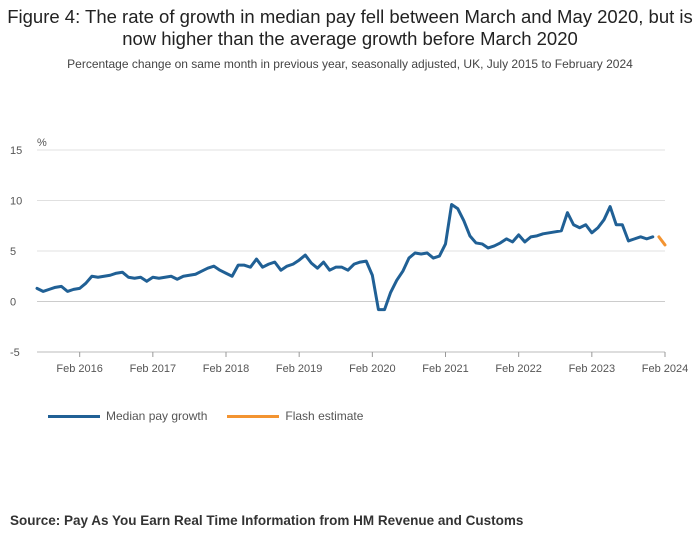  What do you see at coordinates (16, 202) in the screenshot?
I see `y-tick-label: 10` at bounding box center [16, 202].